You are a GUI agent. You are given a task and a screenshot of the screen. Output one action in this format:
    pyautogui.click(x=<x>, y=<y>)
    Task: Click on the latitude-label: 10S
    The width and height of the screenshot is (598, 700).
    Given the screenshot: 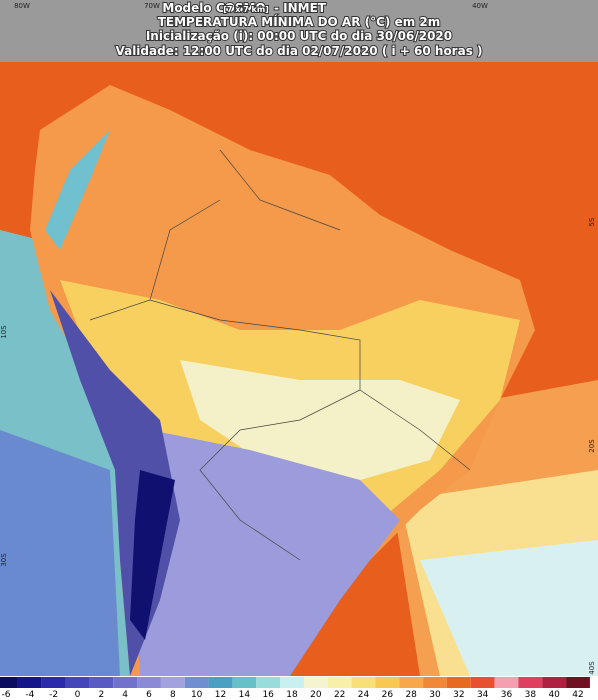 What is the action you would take?
    pyautogui.click(x=4, y=332)
    